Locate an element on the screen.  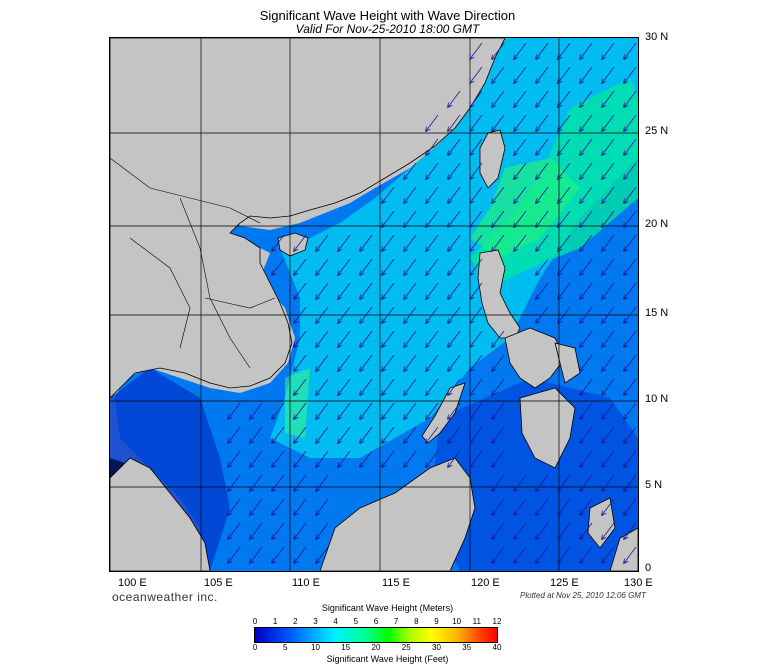
lat-label-0: 0 is located at coordinates (648, 568).